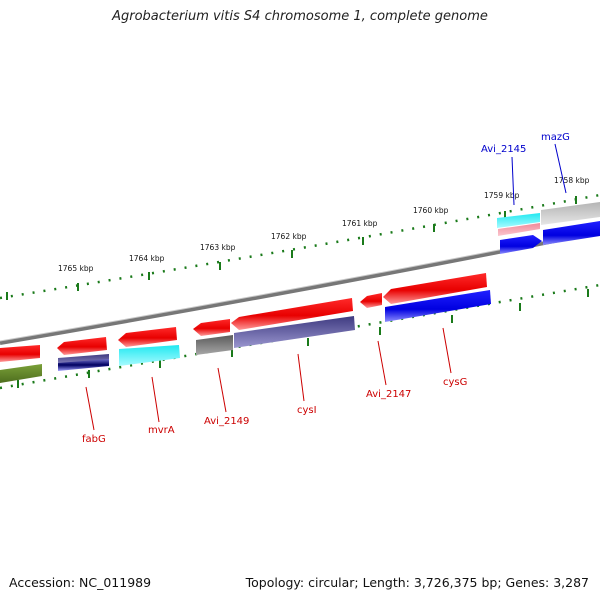  I want to click on gene-label-fabg: fabG, so click(94, 439).